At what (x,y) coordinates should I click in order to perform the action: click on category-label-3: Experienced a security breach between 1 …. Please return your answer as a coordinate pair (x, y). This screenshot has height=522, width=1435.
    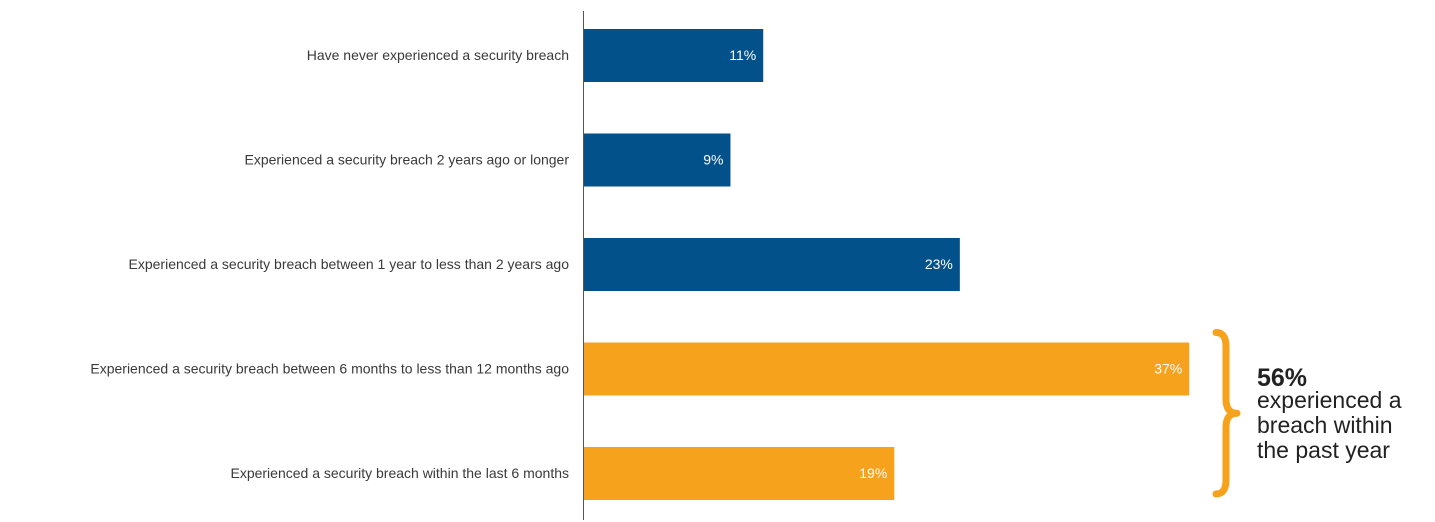
    Looking at the image, I should click on (349, 264).